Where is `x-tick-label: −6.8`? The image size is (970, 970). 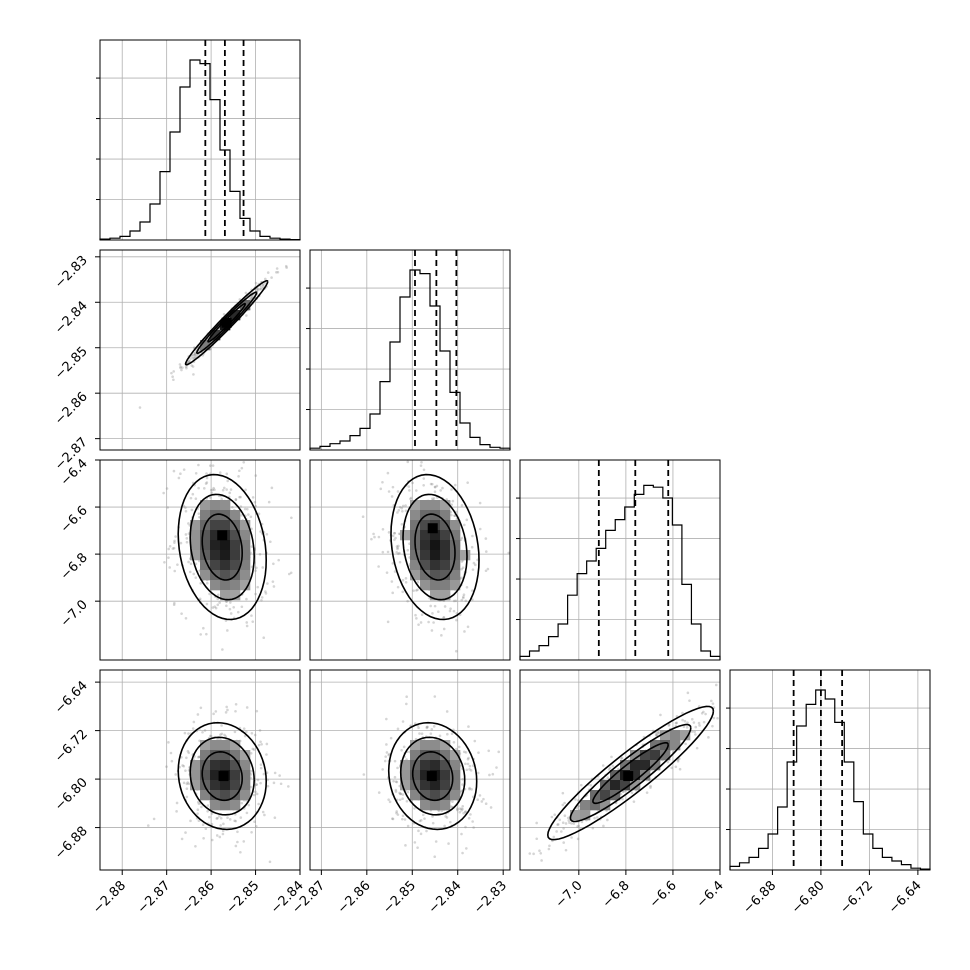
x-tick-label: −6.8 is located at coordinates (616, 894).